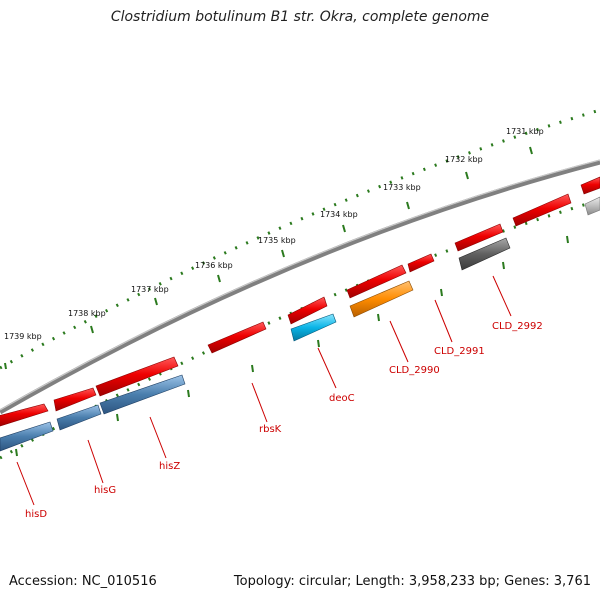  What do you see at coordinates (459, 351) in the screenshot?
I see `gene-label-CLD_2991: CLD_2991` at bounding box center [459, 351].